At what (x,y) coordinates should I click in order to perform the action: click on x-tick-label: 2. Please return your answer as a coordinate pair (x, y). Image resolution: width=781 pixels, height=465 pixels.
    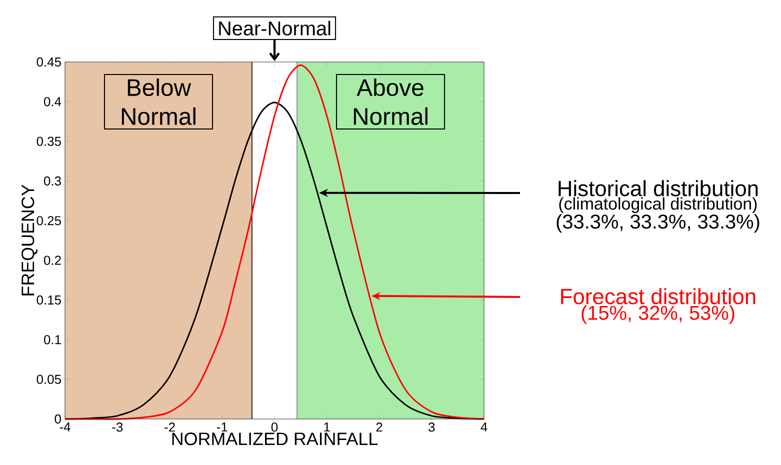
    Looking at the image, I should click on (379, 427).